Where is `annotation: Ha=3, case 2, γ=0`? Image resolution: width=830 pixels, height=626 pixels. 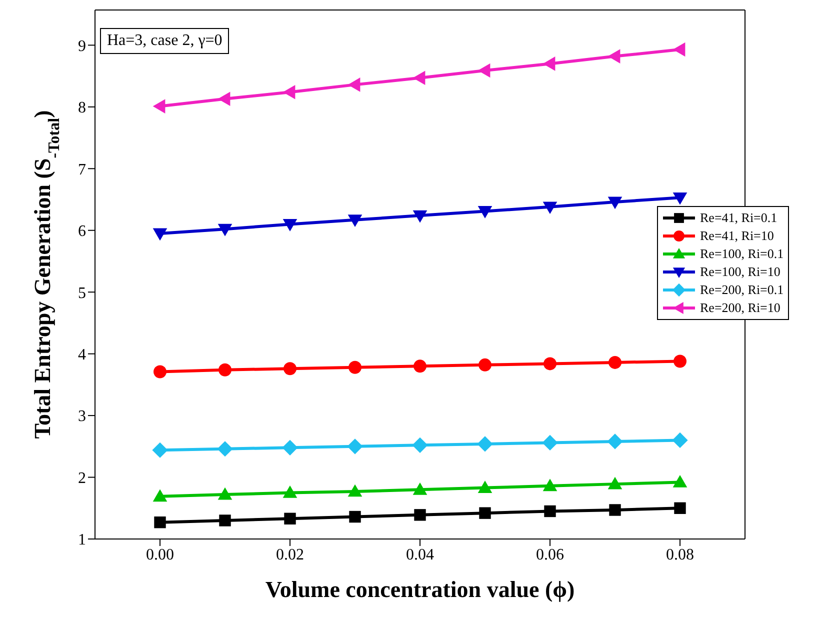
annotation: Ha=3, case 2, γ=0 is located at coordinates (165, 41).